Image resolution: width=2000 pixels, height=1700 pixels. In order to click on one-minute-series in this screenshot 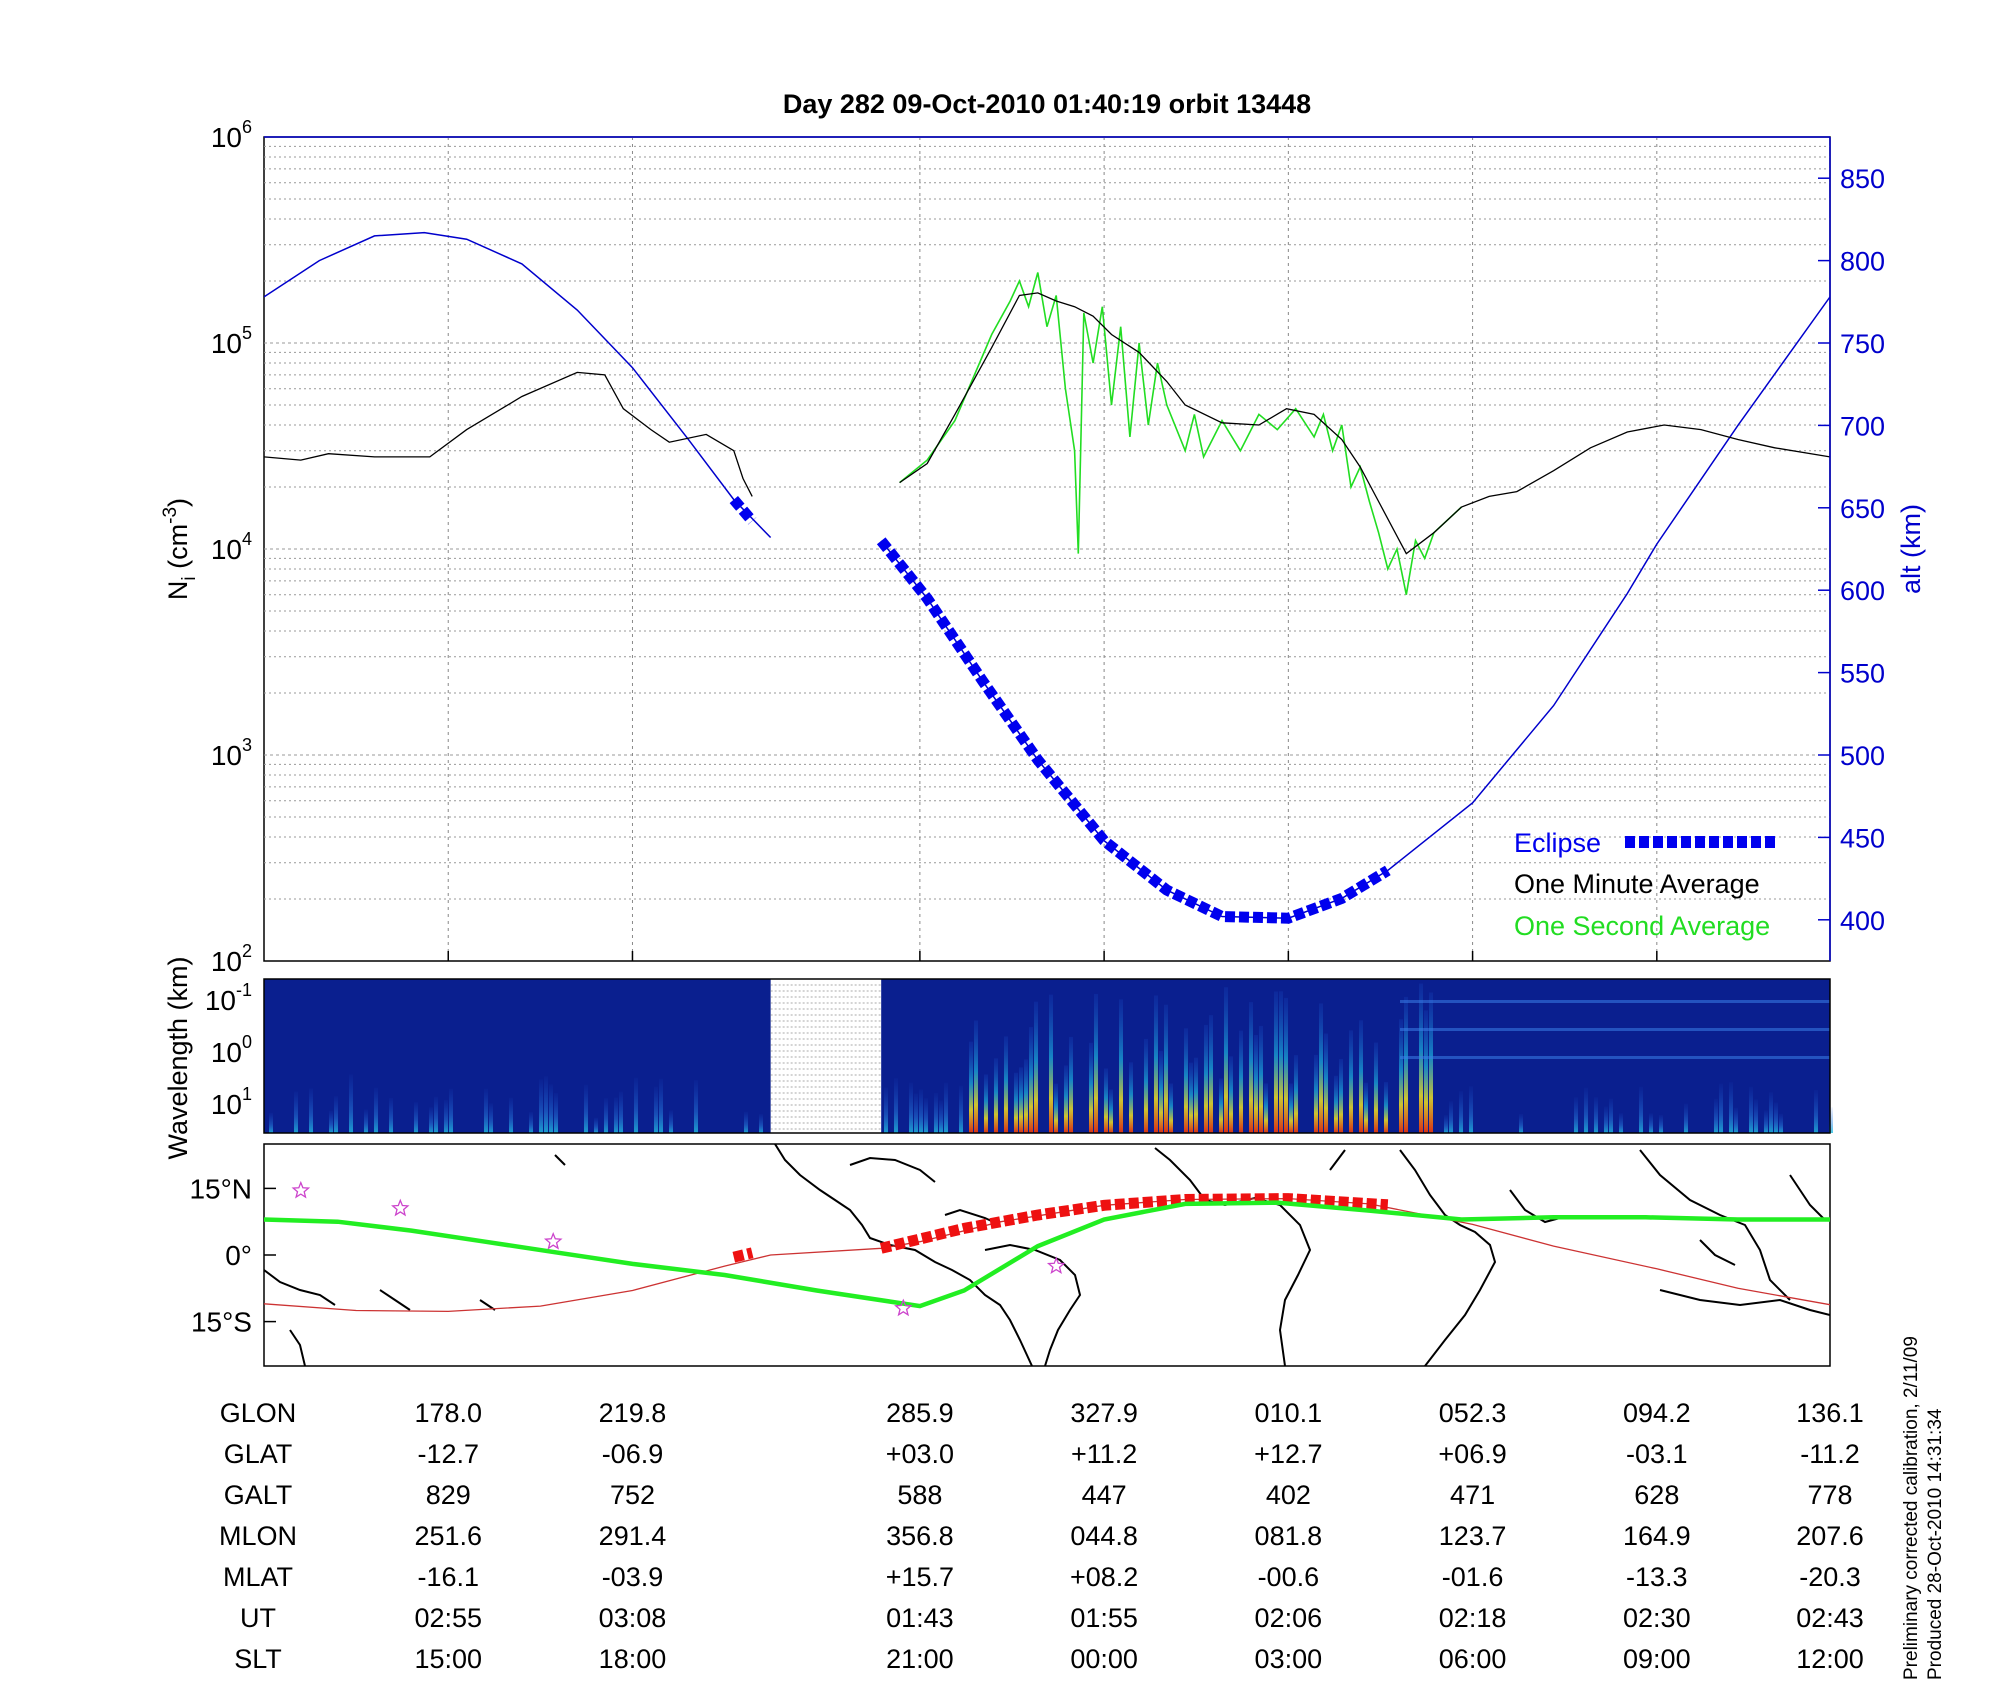, I will do `click(1047, 423)`.